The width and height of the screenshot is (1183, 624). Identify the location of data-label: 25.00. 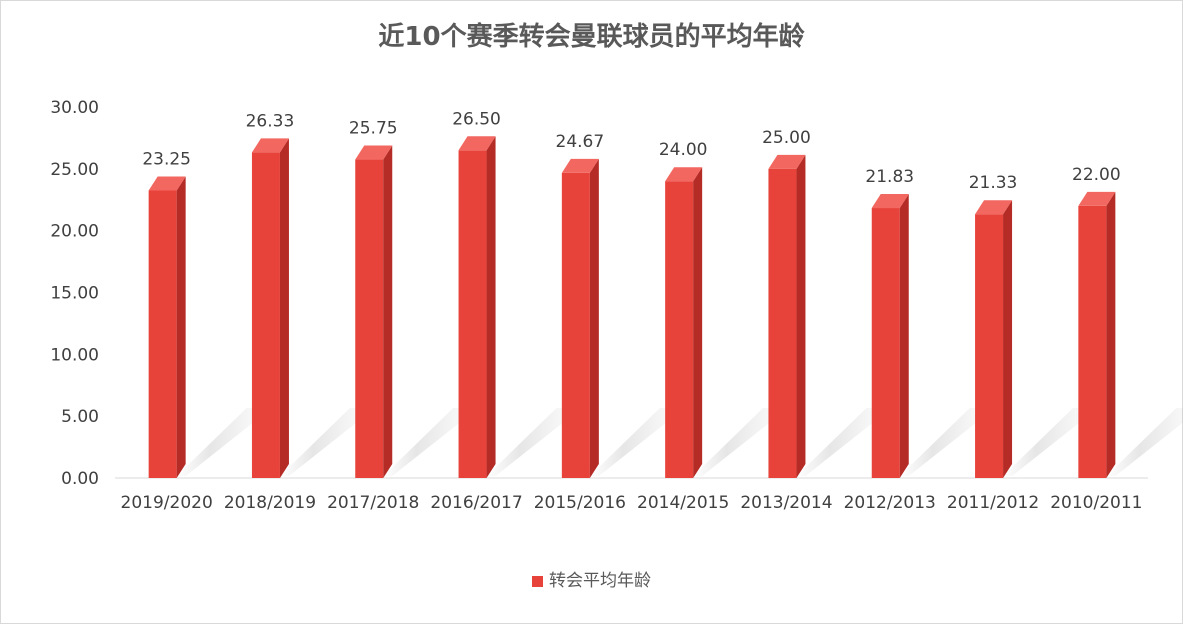
(786, 138).